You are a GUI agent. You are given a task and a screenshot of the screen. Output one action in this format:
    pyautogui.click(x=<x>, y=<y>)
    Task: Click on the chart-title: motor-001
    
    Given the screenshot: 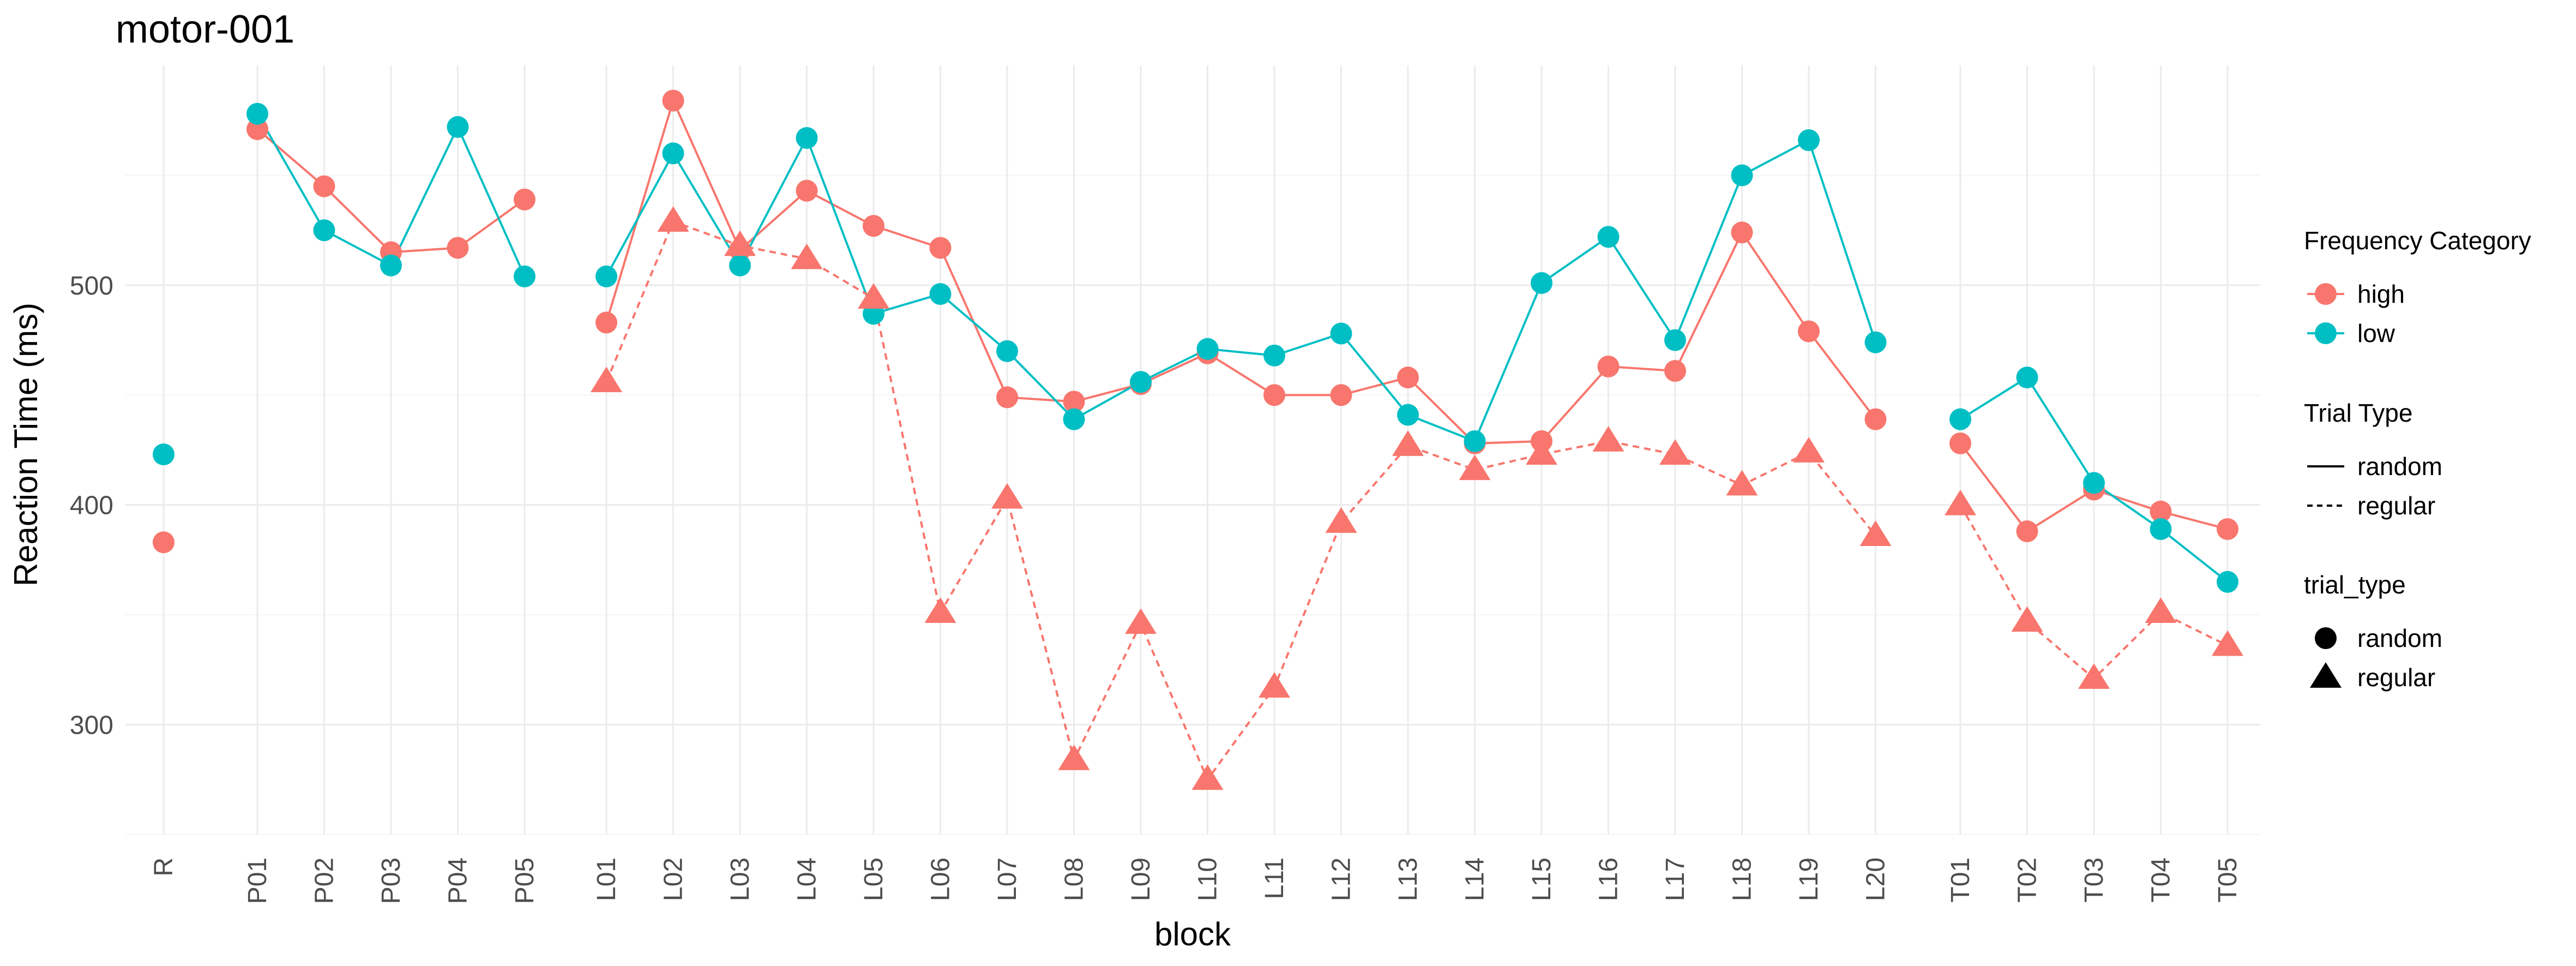 What is the action you would take?
    pyautogui.click(x=205, y=29)
    